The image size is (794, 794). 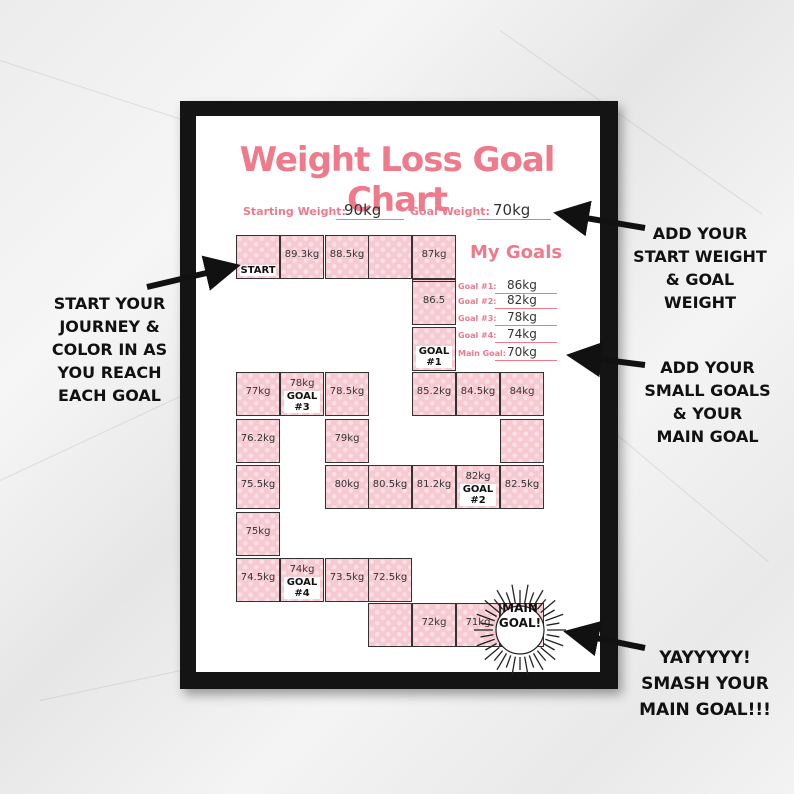 I want to click on callout-line: JOURNEY &, so click(x=109, y=326).